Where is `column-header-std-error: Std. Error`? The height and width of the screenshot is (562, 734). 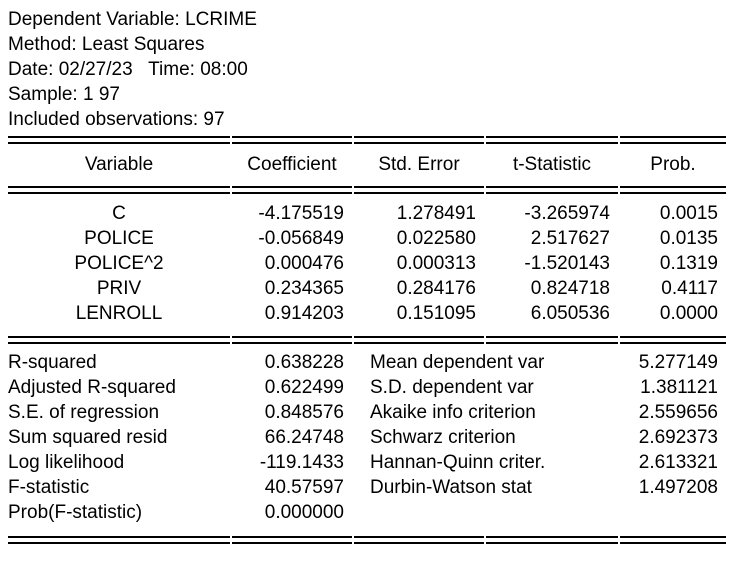 column-header-std-error: Std. Error is located at coordinates (419, 164).